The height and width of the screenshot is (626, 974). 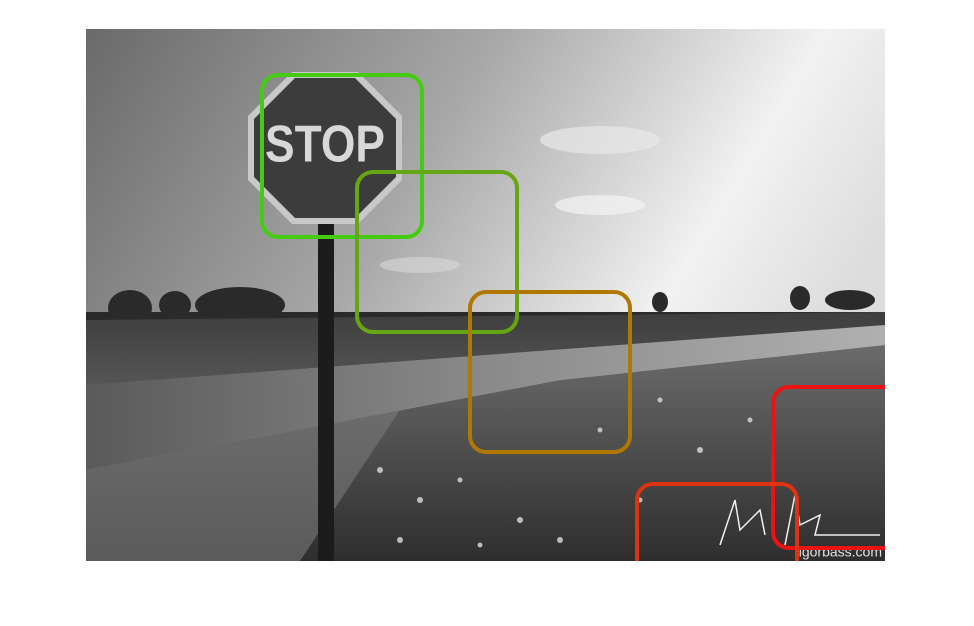 What do you see at coordinates (325, 145) in the screenshot?
I see `sign-text: STOP` at bounding box center [325, 145].